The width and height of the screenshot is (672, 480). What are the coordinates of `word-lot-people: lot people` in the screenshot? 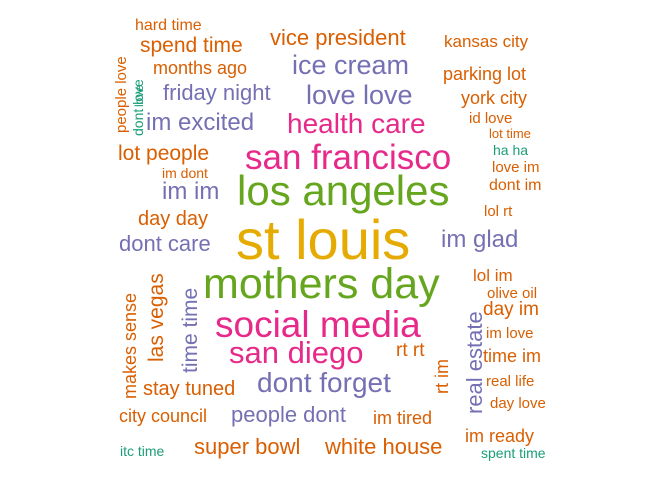 It's located at (164, 153).